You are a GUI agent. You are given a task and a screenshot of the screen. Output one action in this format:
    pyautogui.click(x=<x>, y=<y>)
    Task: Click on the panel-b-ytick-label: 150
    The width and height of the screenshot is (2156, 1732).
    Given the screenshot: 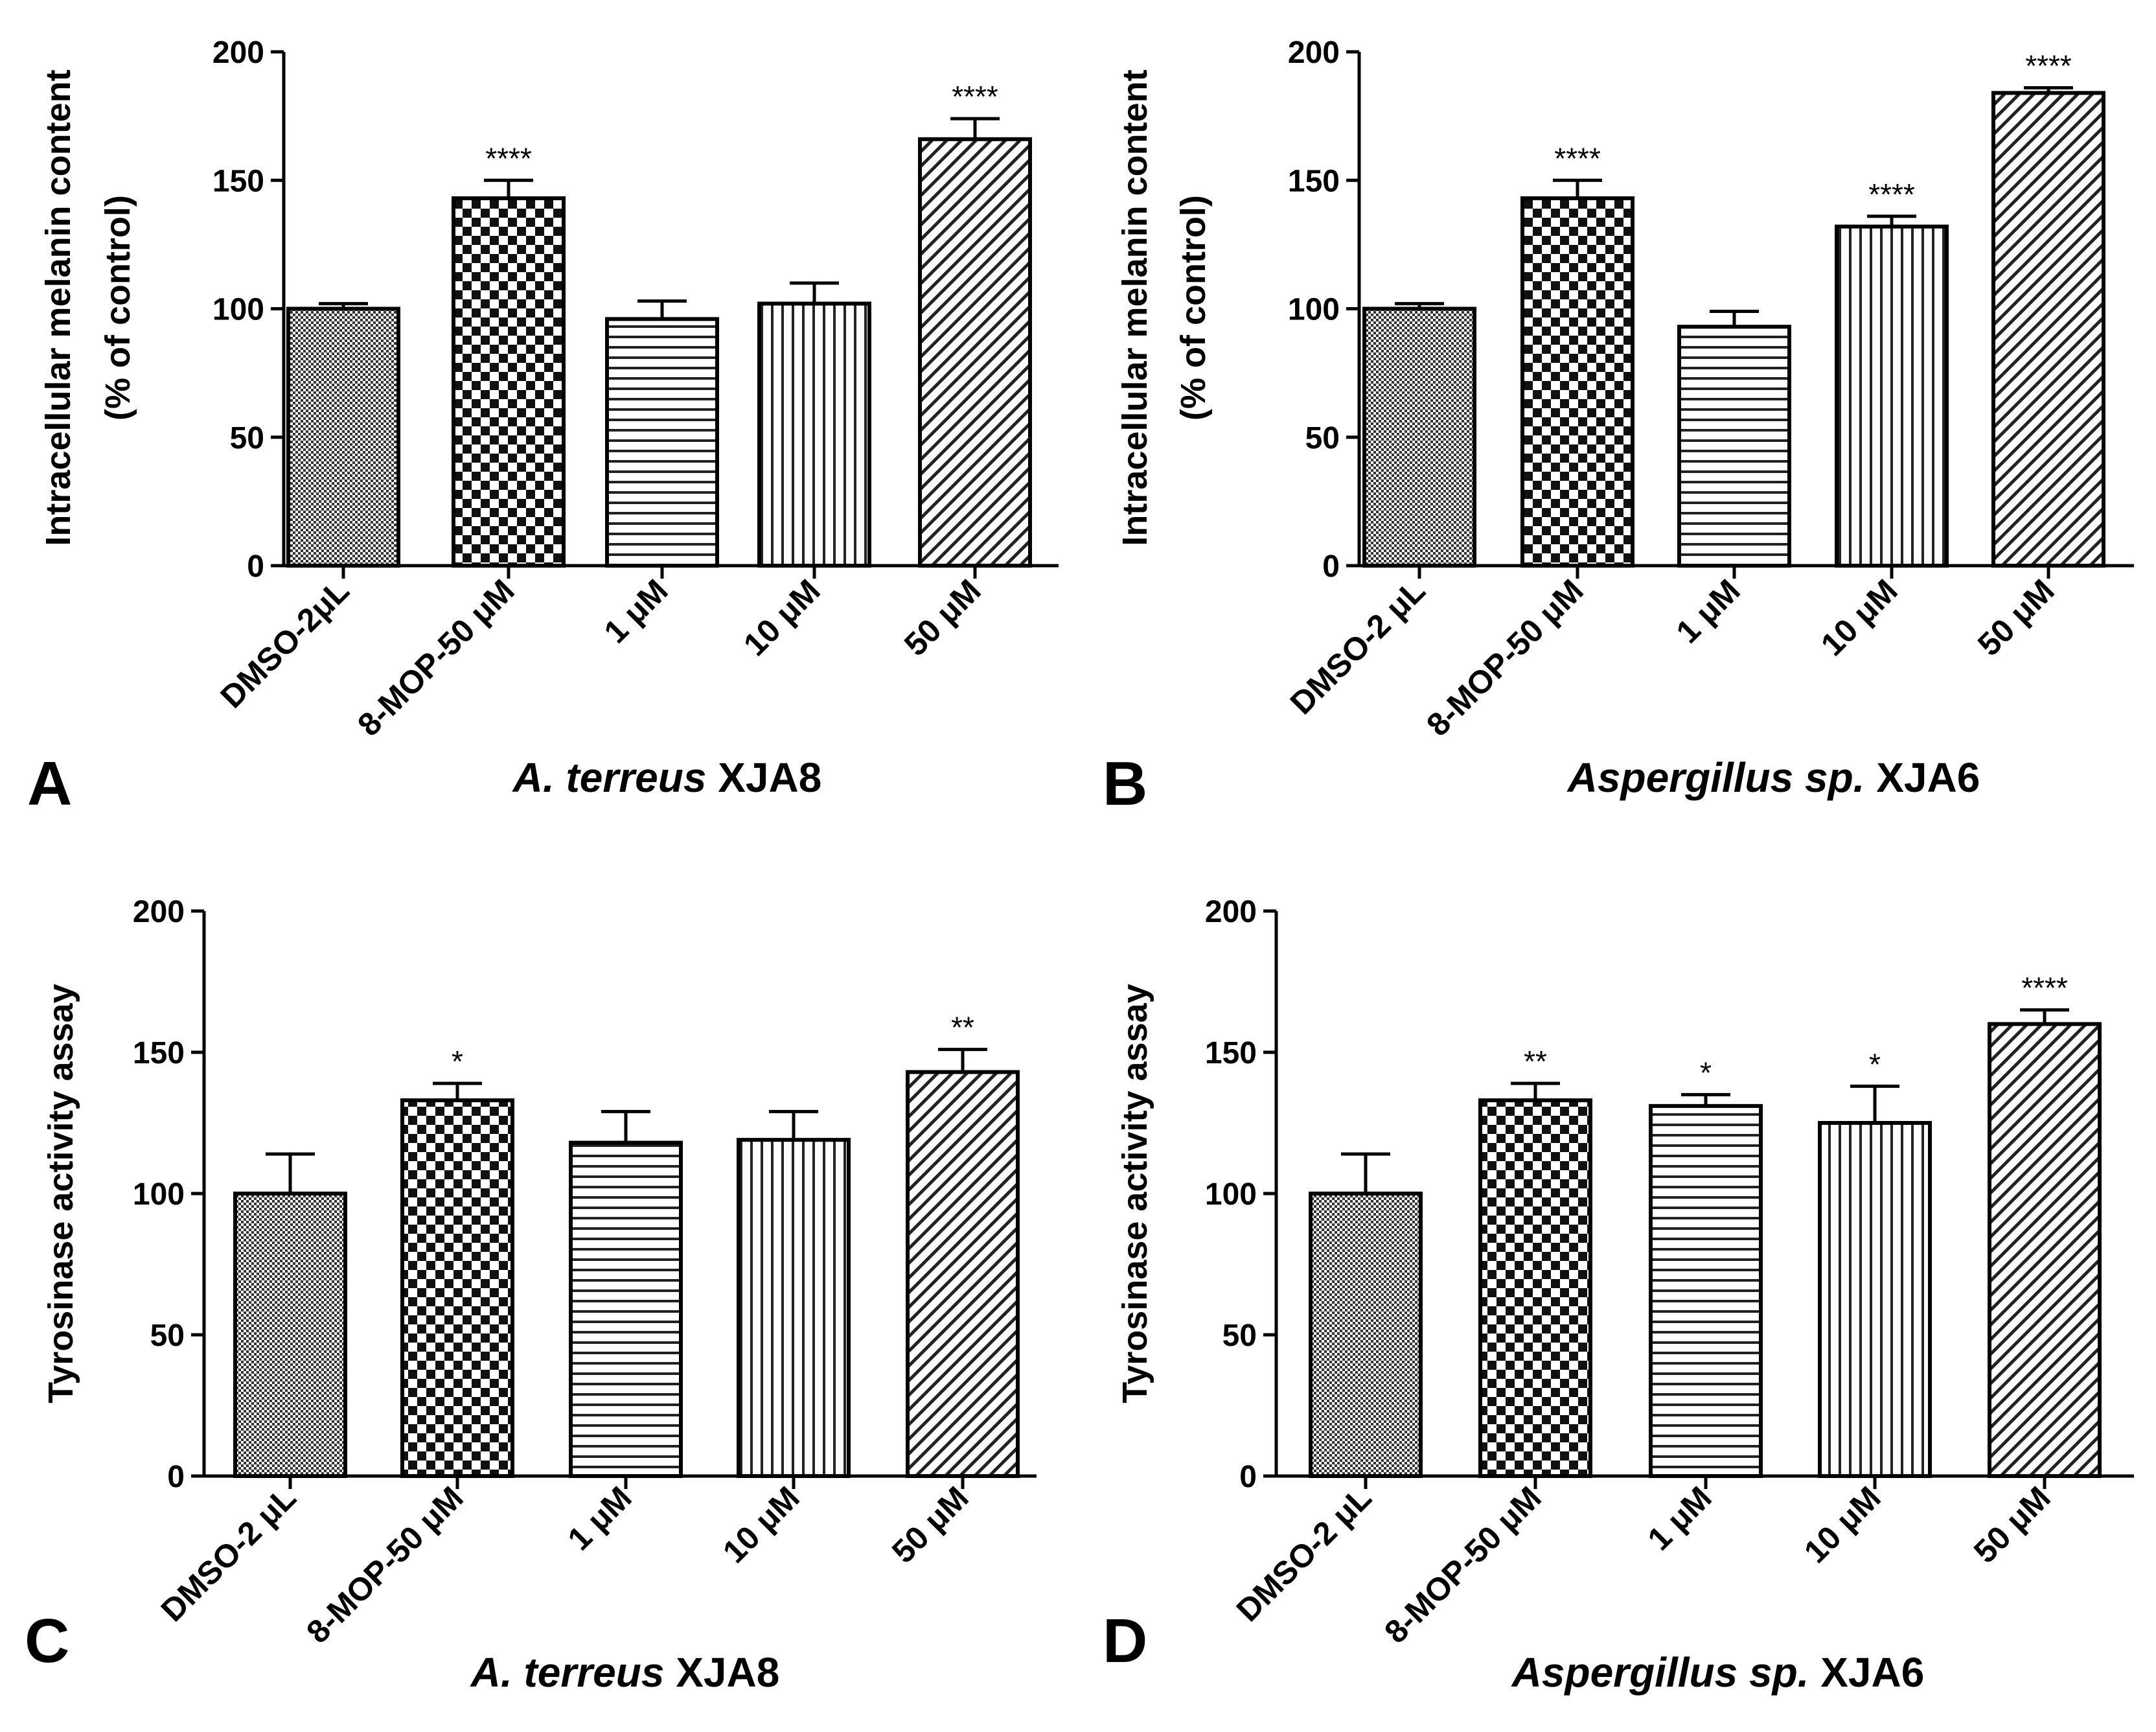 What is the action you would take?
    pyautogui.click(x=1314, y=181)
    